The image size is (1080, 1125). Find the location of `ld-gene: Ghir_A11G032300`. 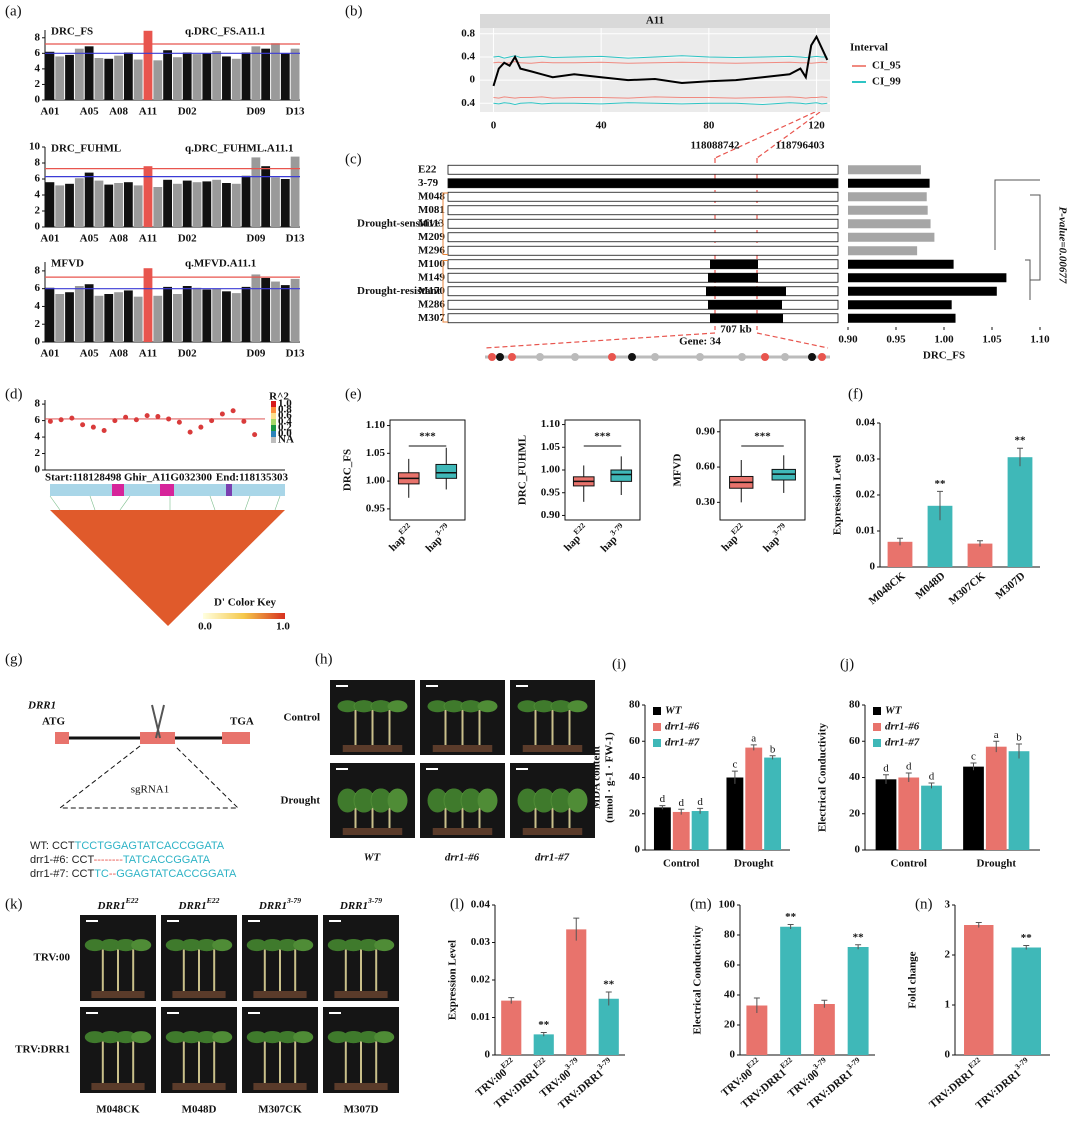

ld-gene: Ghir_A11G032300 is located at coordinates (168, 478).